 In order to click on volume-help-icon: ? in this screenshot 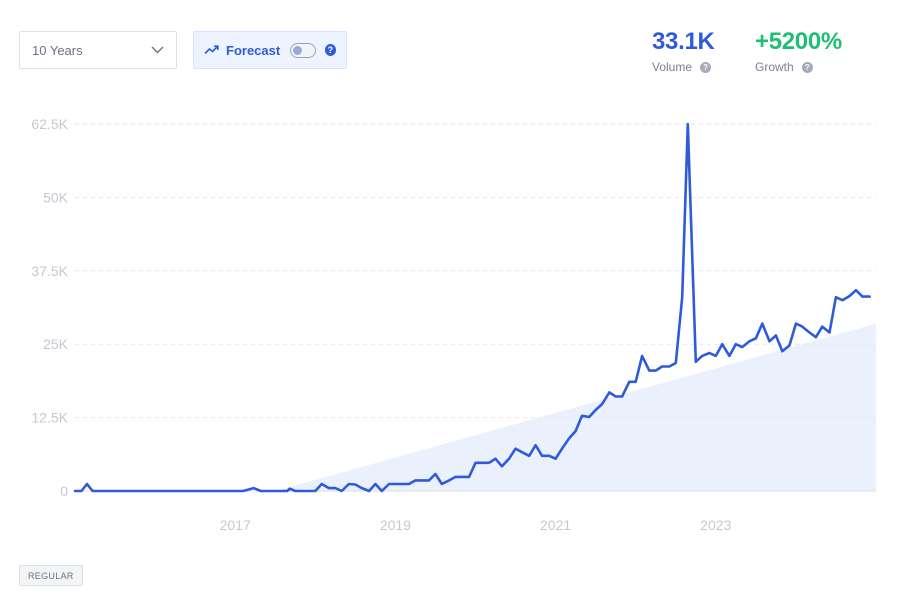, I will do `click(706, 67)`.